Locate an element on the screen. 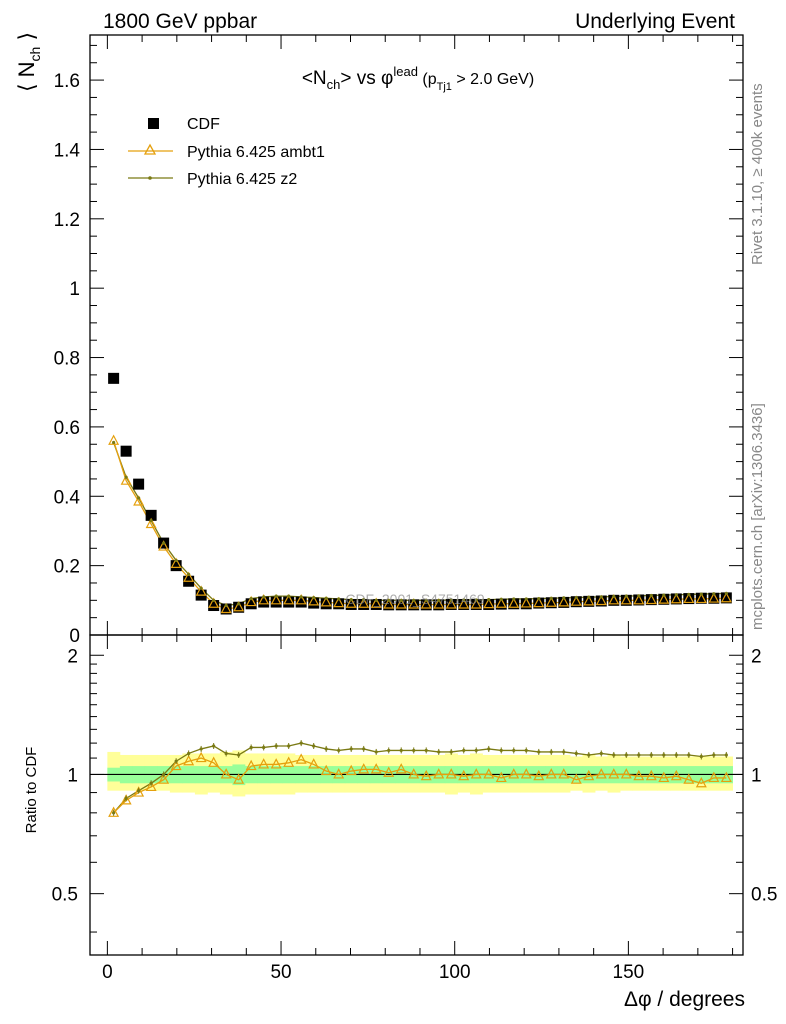 The image size is (786, 1024). main-ytick-label: 0.4 is located at coordinates (67, 497).